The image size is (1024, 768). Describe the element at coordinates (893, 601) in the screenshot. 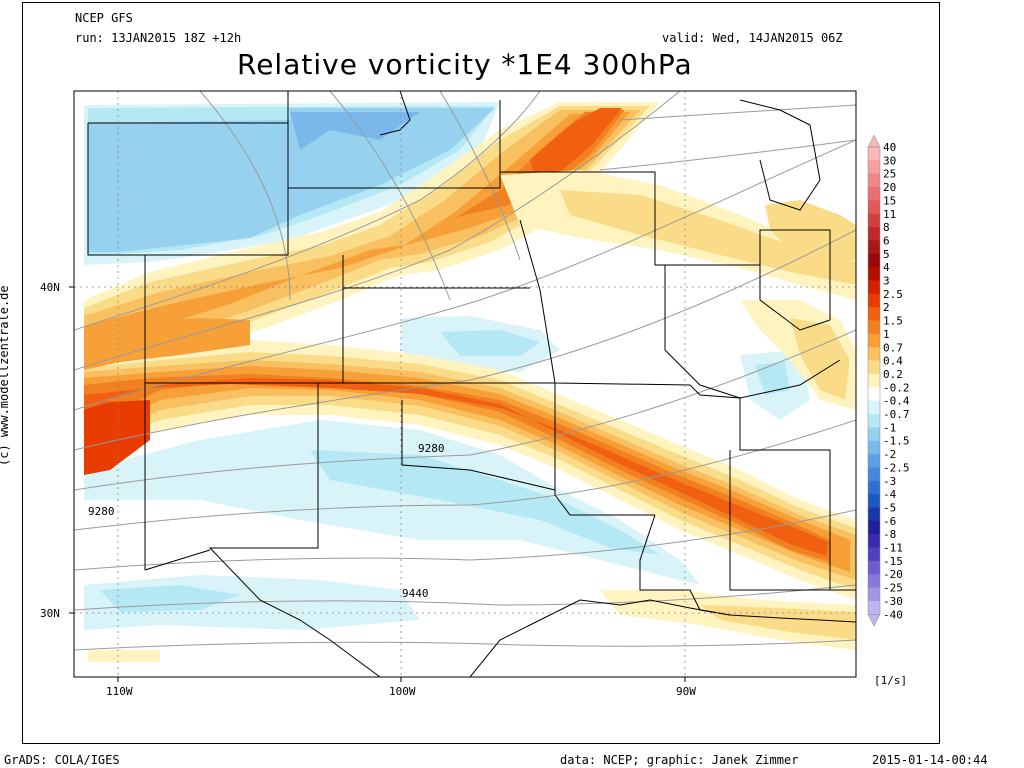

I see `colorbar-label: -30` at that location.